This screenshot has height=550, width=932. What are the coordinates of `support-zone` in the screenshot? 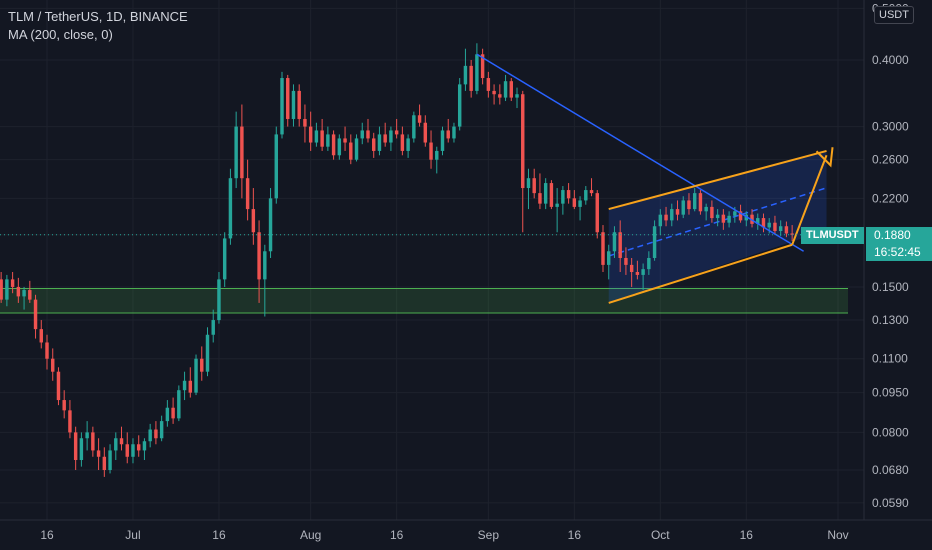 It's located at (424, 301).